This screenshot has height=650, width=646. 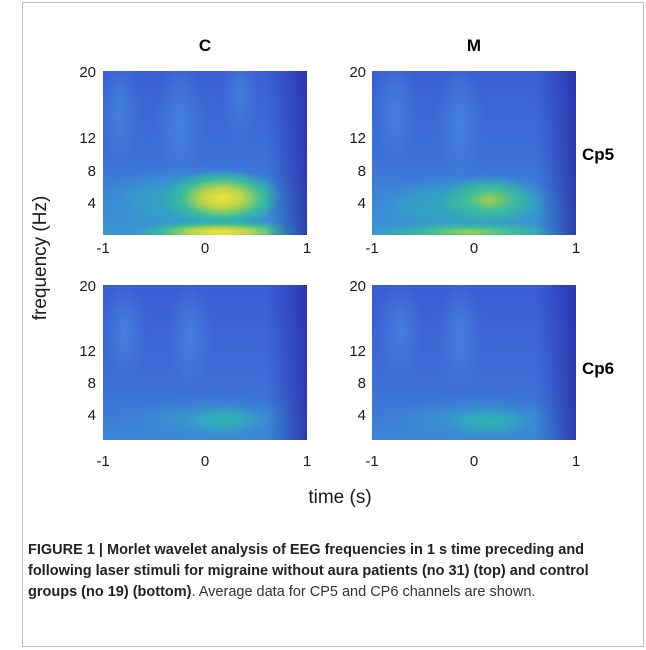 I want to click on y-axis-label: frequency (Hz), so click(x=40, y=258).